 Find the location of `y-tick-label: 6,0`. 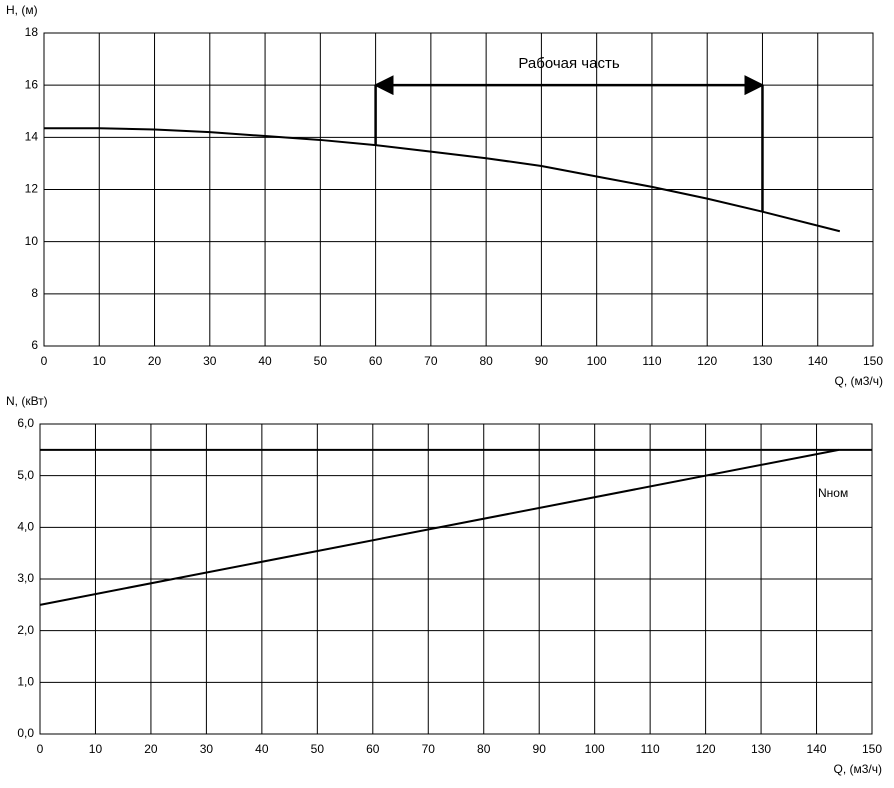

y-tick-label: 6,0 is located at coordinates (25, 423).